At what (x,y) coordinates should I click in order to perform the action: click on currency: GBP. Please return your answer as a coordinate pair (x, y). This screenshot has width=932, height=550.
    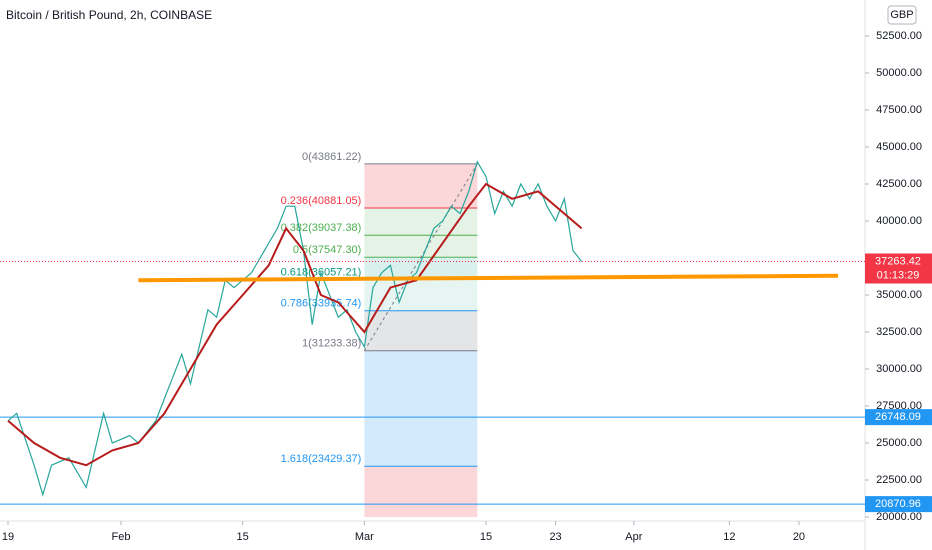
    Looking at the image, I should click on (901, 15).